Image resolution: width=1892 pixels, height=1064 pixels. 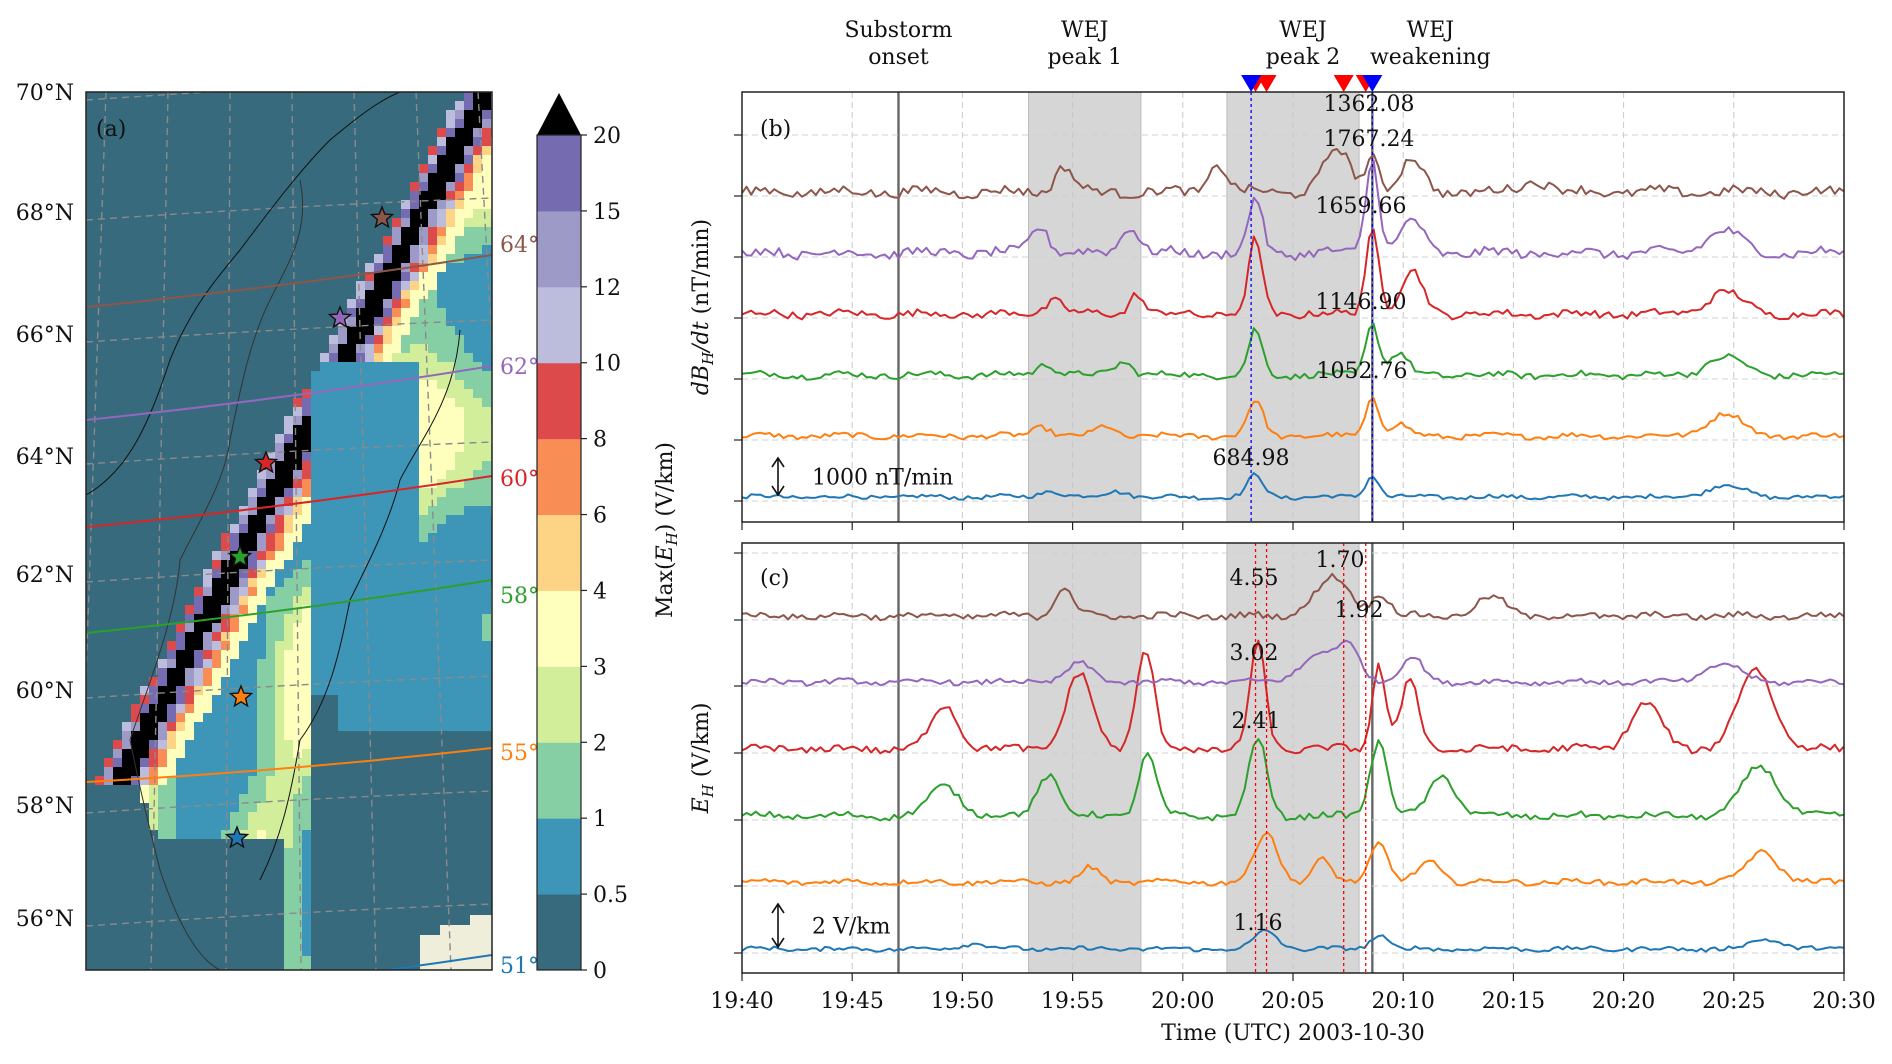 What do you see at coordinates (243, 294) in the screenshot?
I see `coastline` at bounding box center [243, 294].